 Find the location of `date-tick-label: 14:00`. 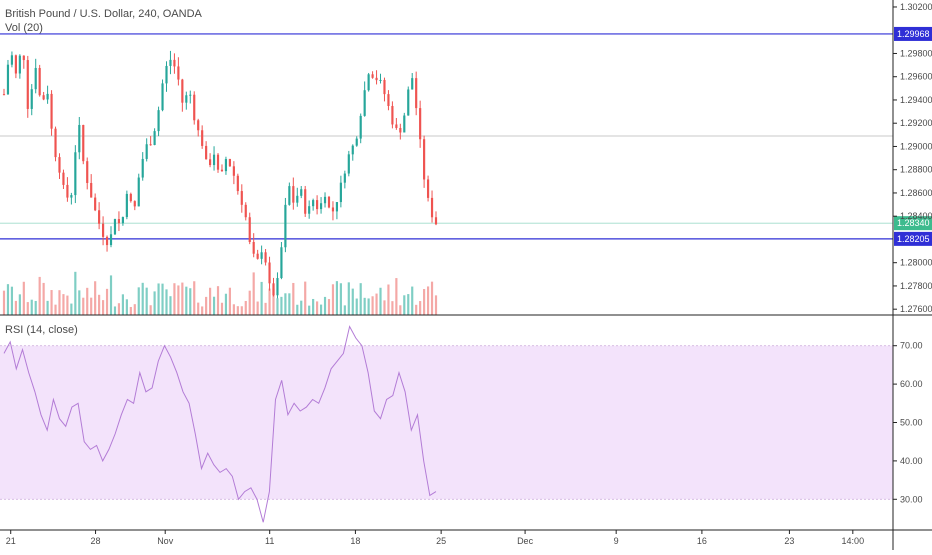

date-tick-label: 14:00 is located at coordinates (853, 541).